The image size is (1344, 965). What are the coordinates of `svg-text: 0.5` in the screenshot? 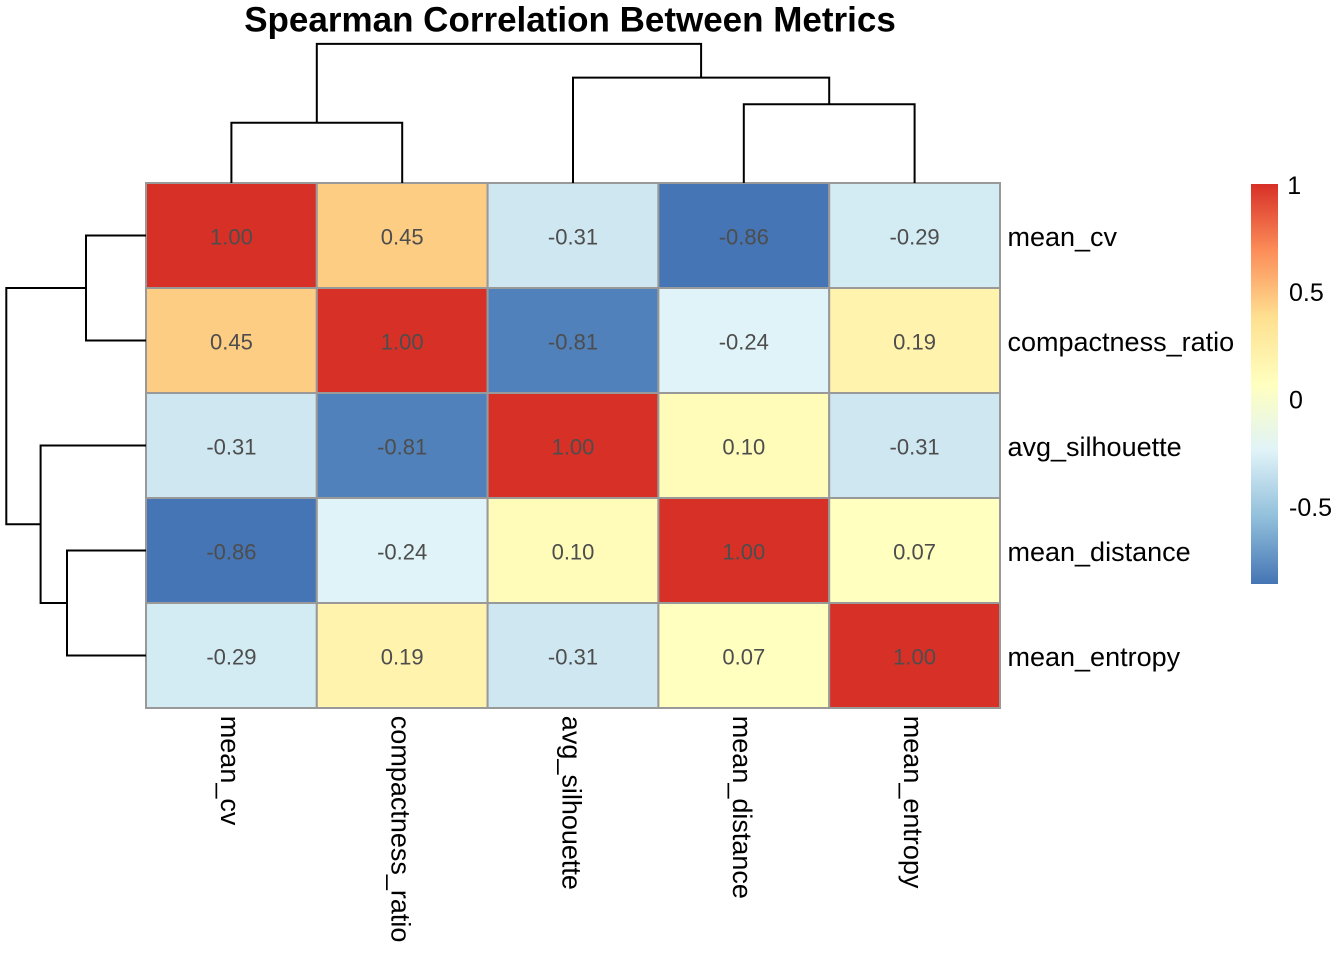 It's located at (1306, 293).